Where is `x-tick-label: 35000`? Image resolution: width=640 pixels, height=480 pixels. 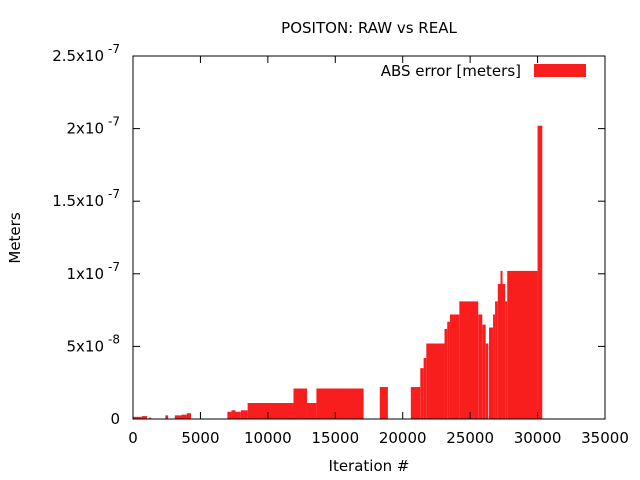
x-tick-label: 35000 is located at coordinates (605, 438).